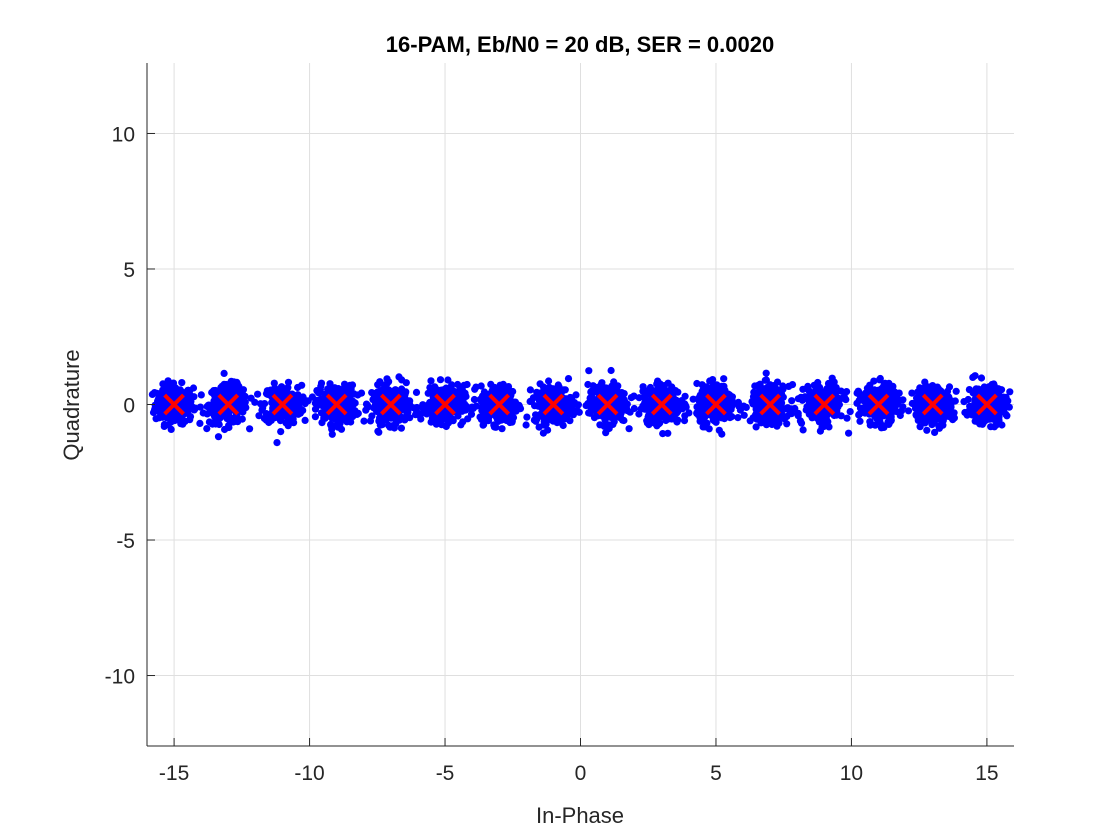 The width and height of the screenshot is (1120, 840). I want to click on y-tick-labels: -10 -5 0 5 10, so click(120, 405).